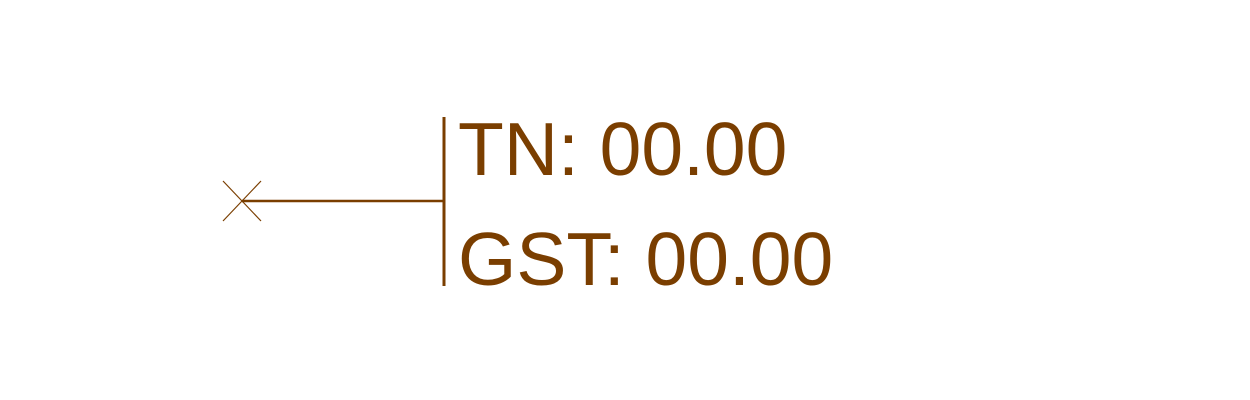 The height and width of the screenshot is (400, 1250). Describe the element at coordinates (645, 259) in the screenshot. I see `gst-label: GST: 00.00` at that location.